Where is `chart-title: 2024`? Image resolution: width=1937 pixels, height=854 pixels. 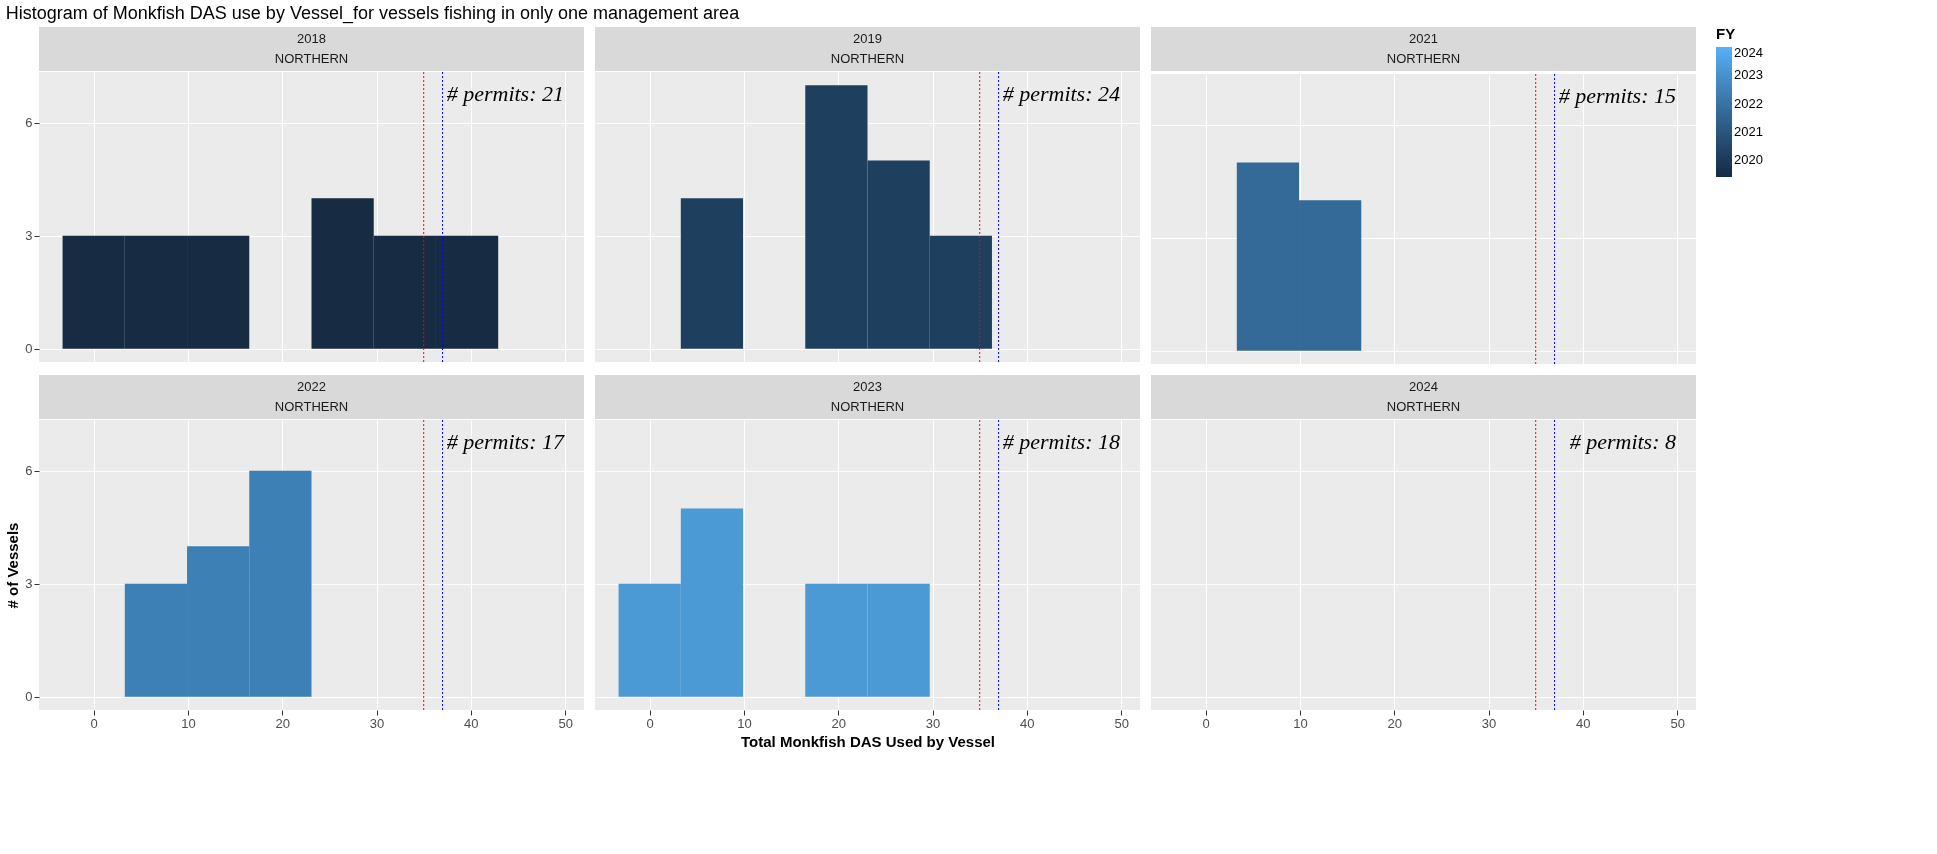
chart-title: 2024 is located at coordinates (1423, 386).